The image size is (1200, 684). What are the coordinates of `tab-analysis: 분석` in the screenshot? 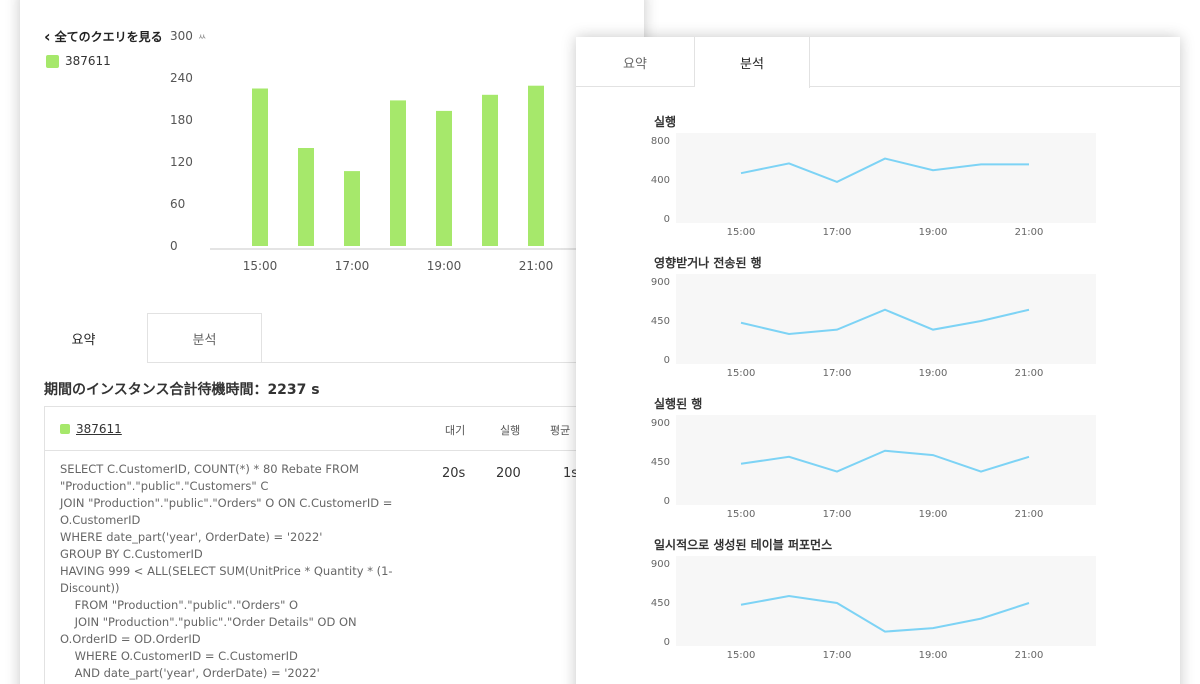 It's located at (204, 338).